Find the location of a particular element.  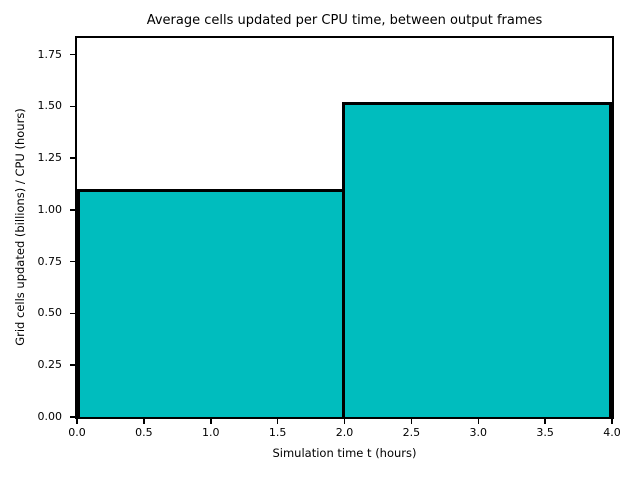

x-tick-label: 4.0 is located at coordinates (612, 432).